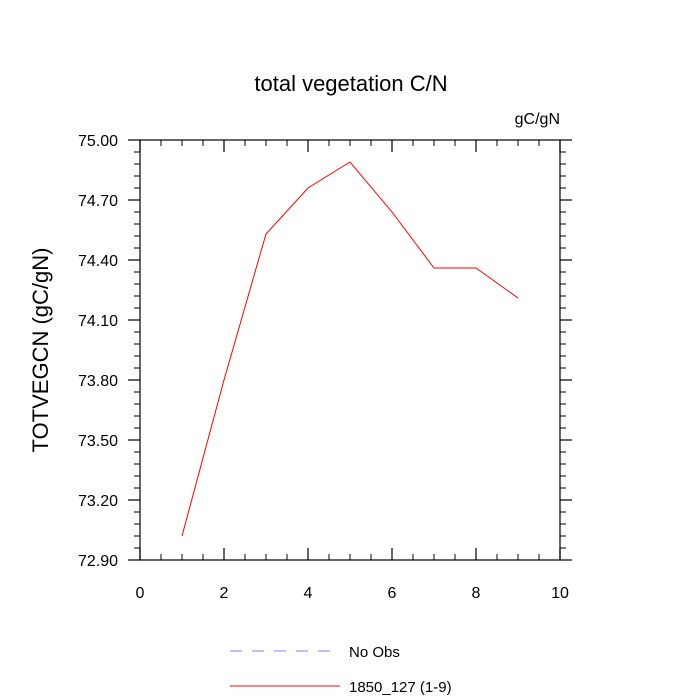 This screenshot has width=700, height=700. I want to click on y-tick-label: 73.50, so click(98, 441).